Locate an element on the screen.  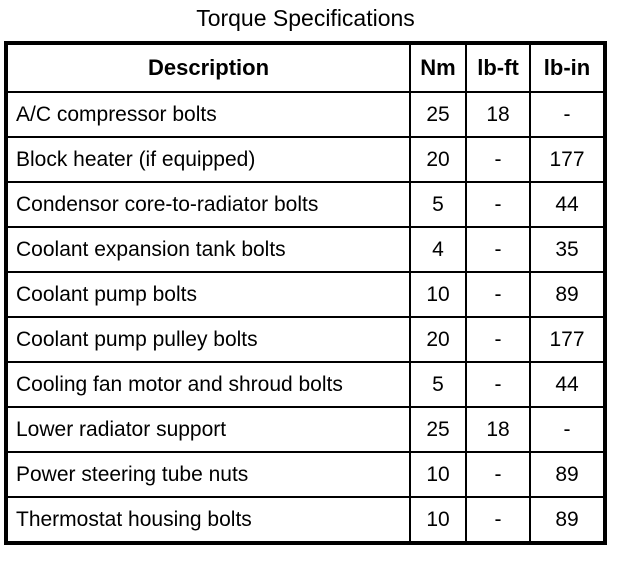
header-row: Description Nm lb-ft lb-in is located at coordinates (305, 67).